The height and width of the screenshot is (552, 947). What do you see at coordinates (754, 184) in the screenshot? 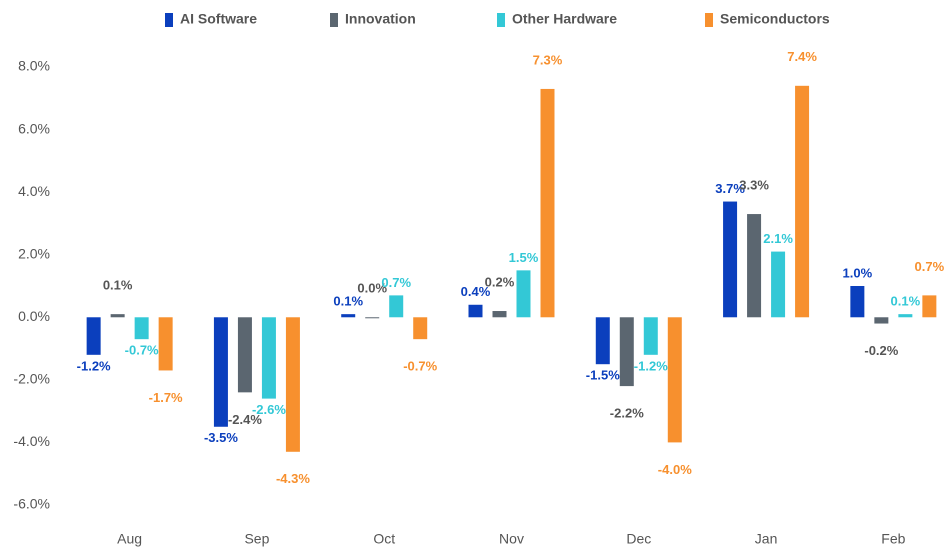
I see `value-label: 3.3%` at bounding box center [754, 184].